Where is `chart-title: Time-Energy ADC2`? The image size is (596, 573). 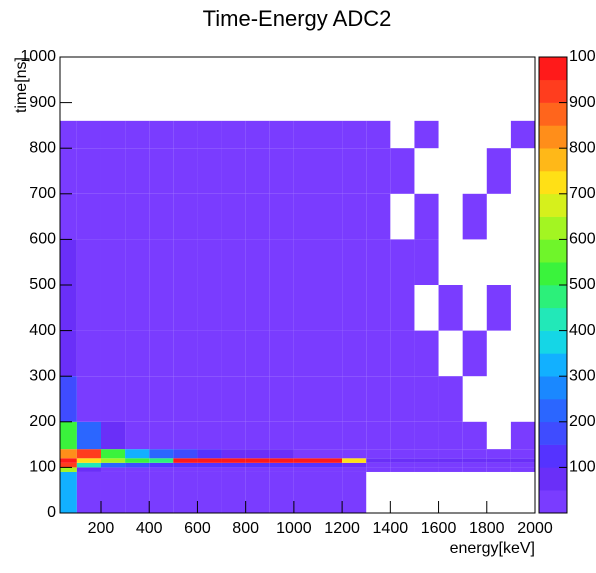 chart-title: Time-Energy ADC2 is located at coordinates (297, 18).